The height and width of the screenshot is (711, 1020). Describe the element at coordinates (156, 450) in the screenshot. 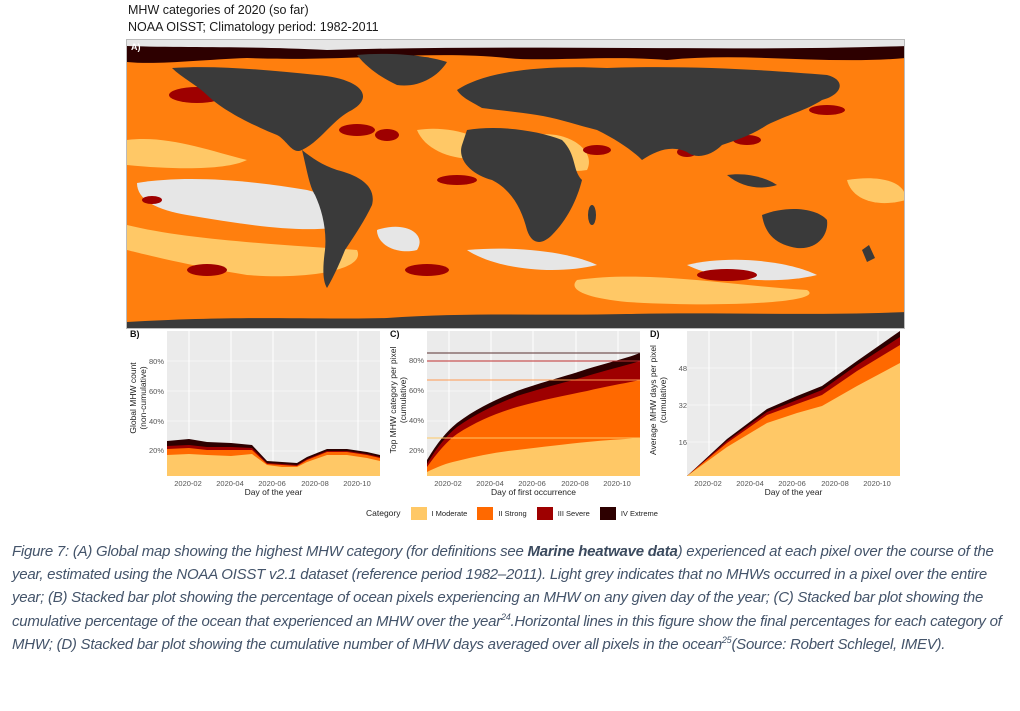

I see `panel-b-ytick: 20%` at that location.